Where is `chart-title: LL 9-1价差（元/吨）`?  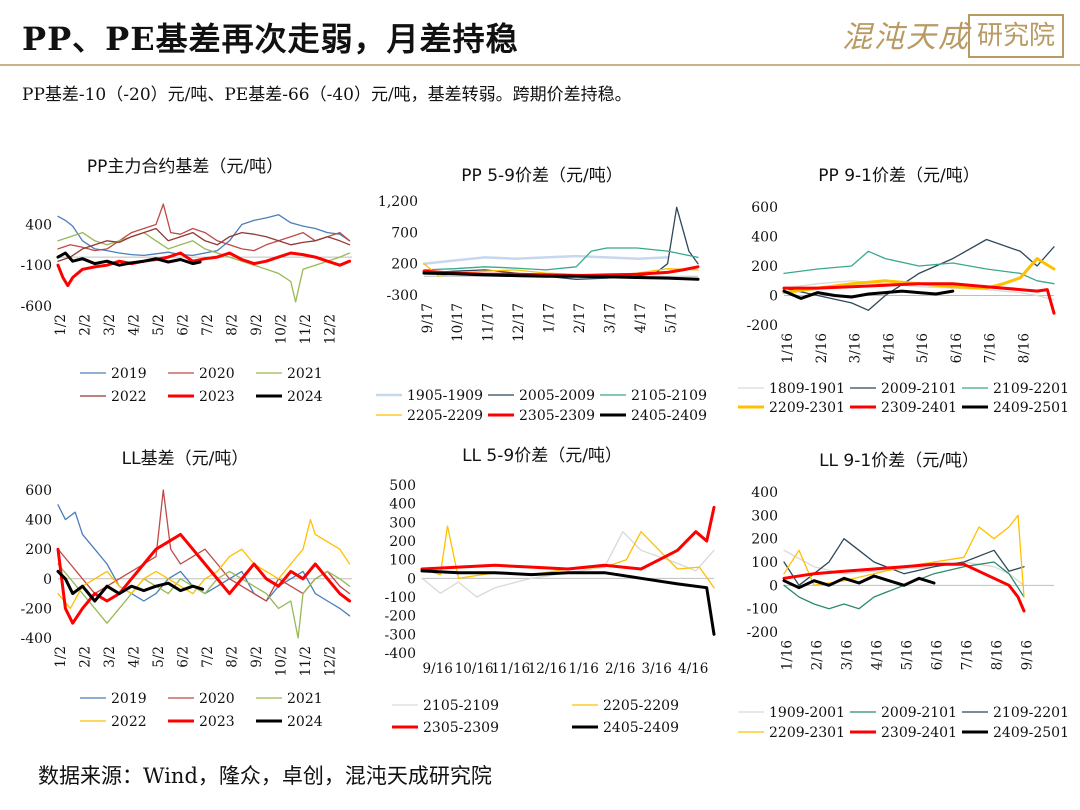
chart-title: LL 9-1价差（元/吨） is located at coordinates (899, 461).